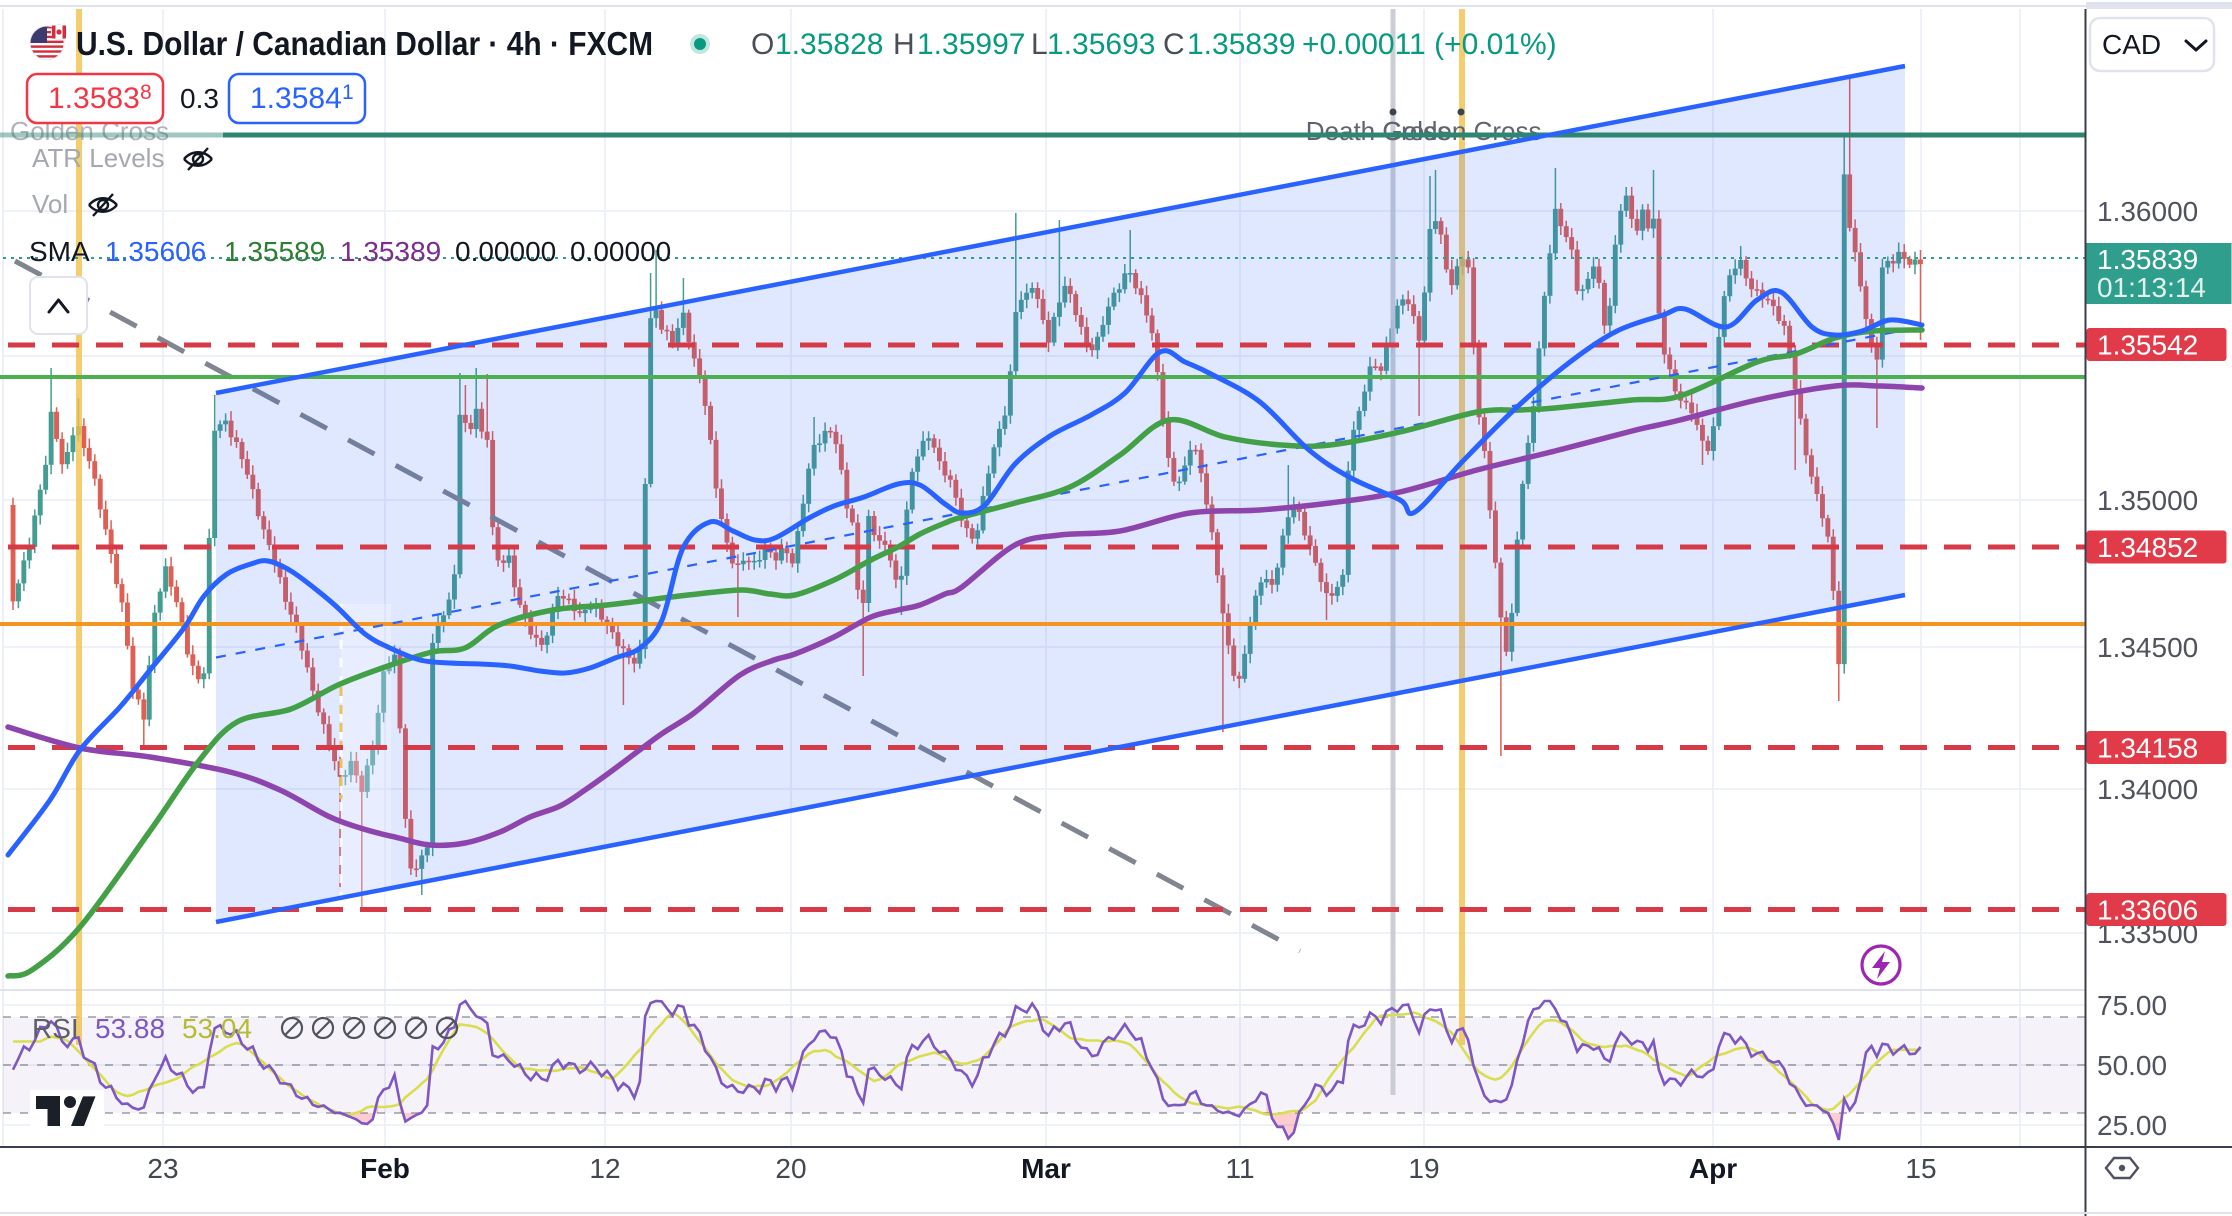  I want to click on svg-text: 20, so click(790, 1168).